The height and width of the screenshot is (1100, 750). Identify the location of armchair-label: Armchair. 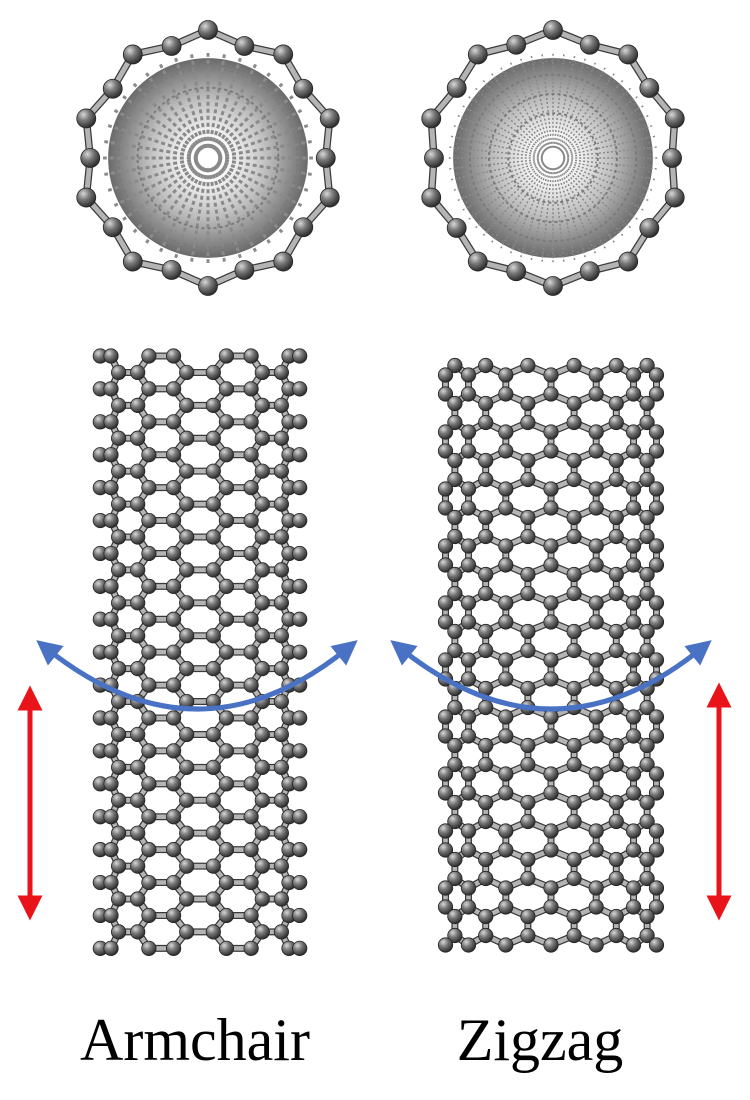
(195, 1040).